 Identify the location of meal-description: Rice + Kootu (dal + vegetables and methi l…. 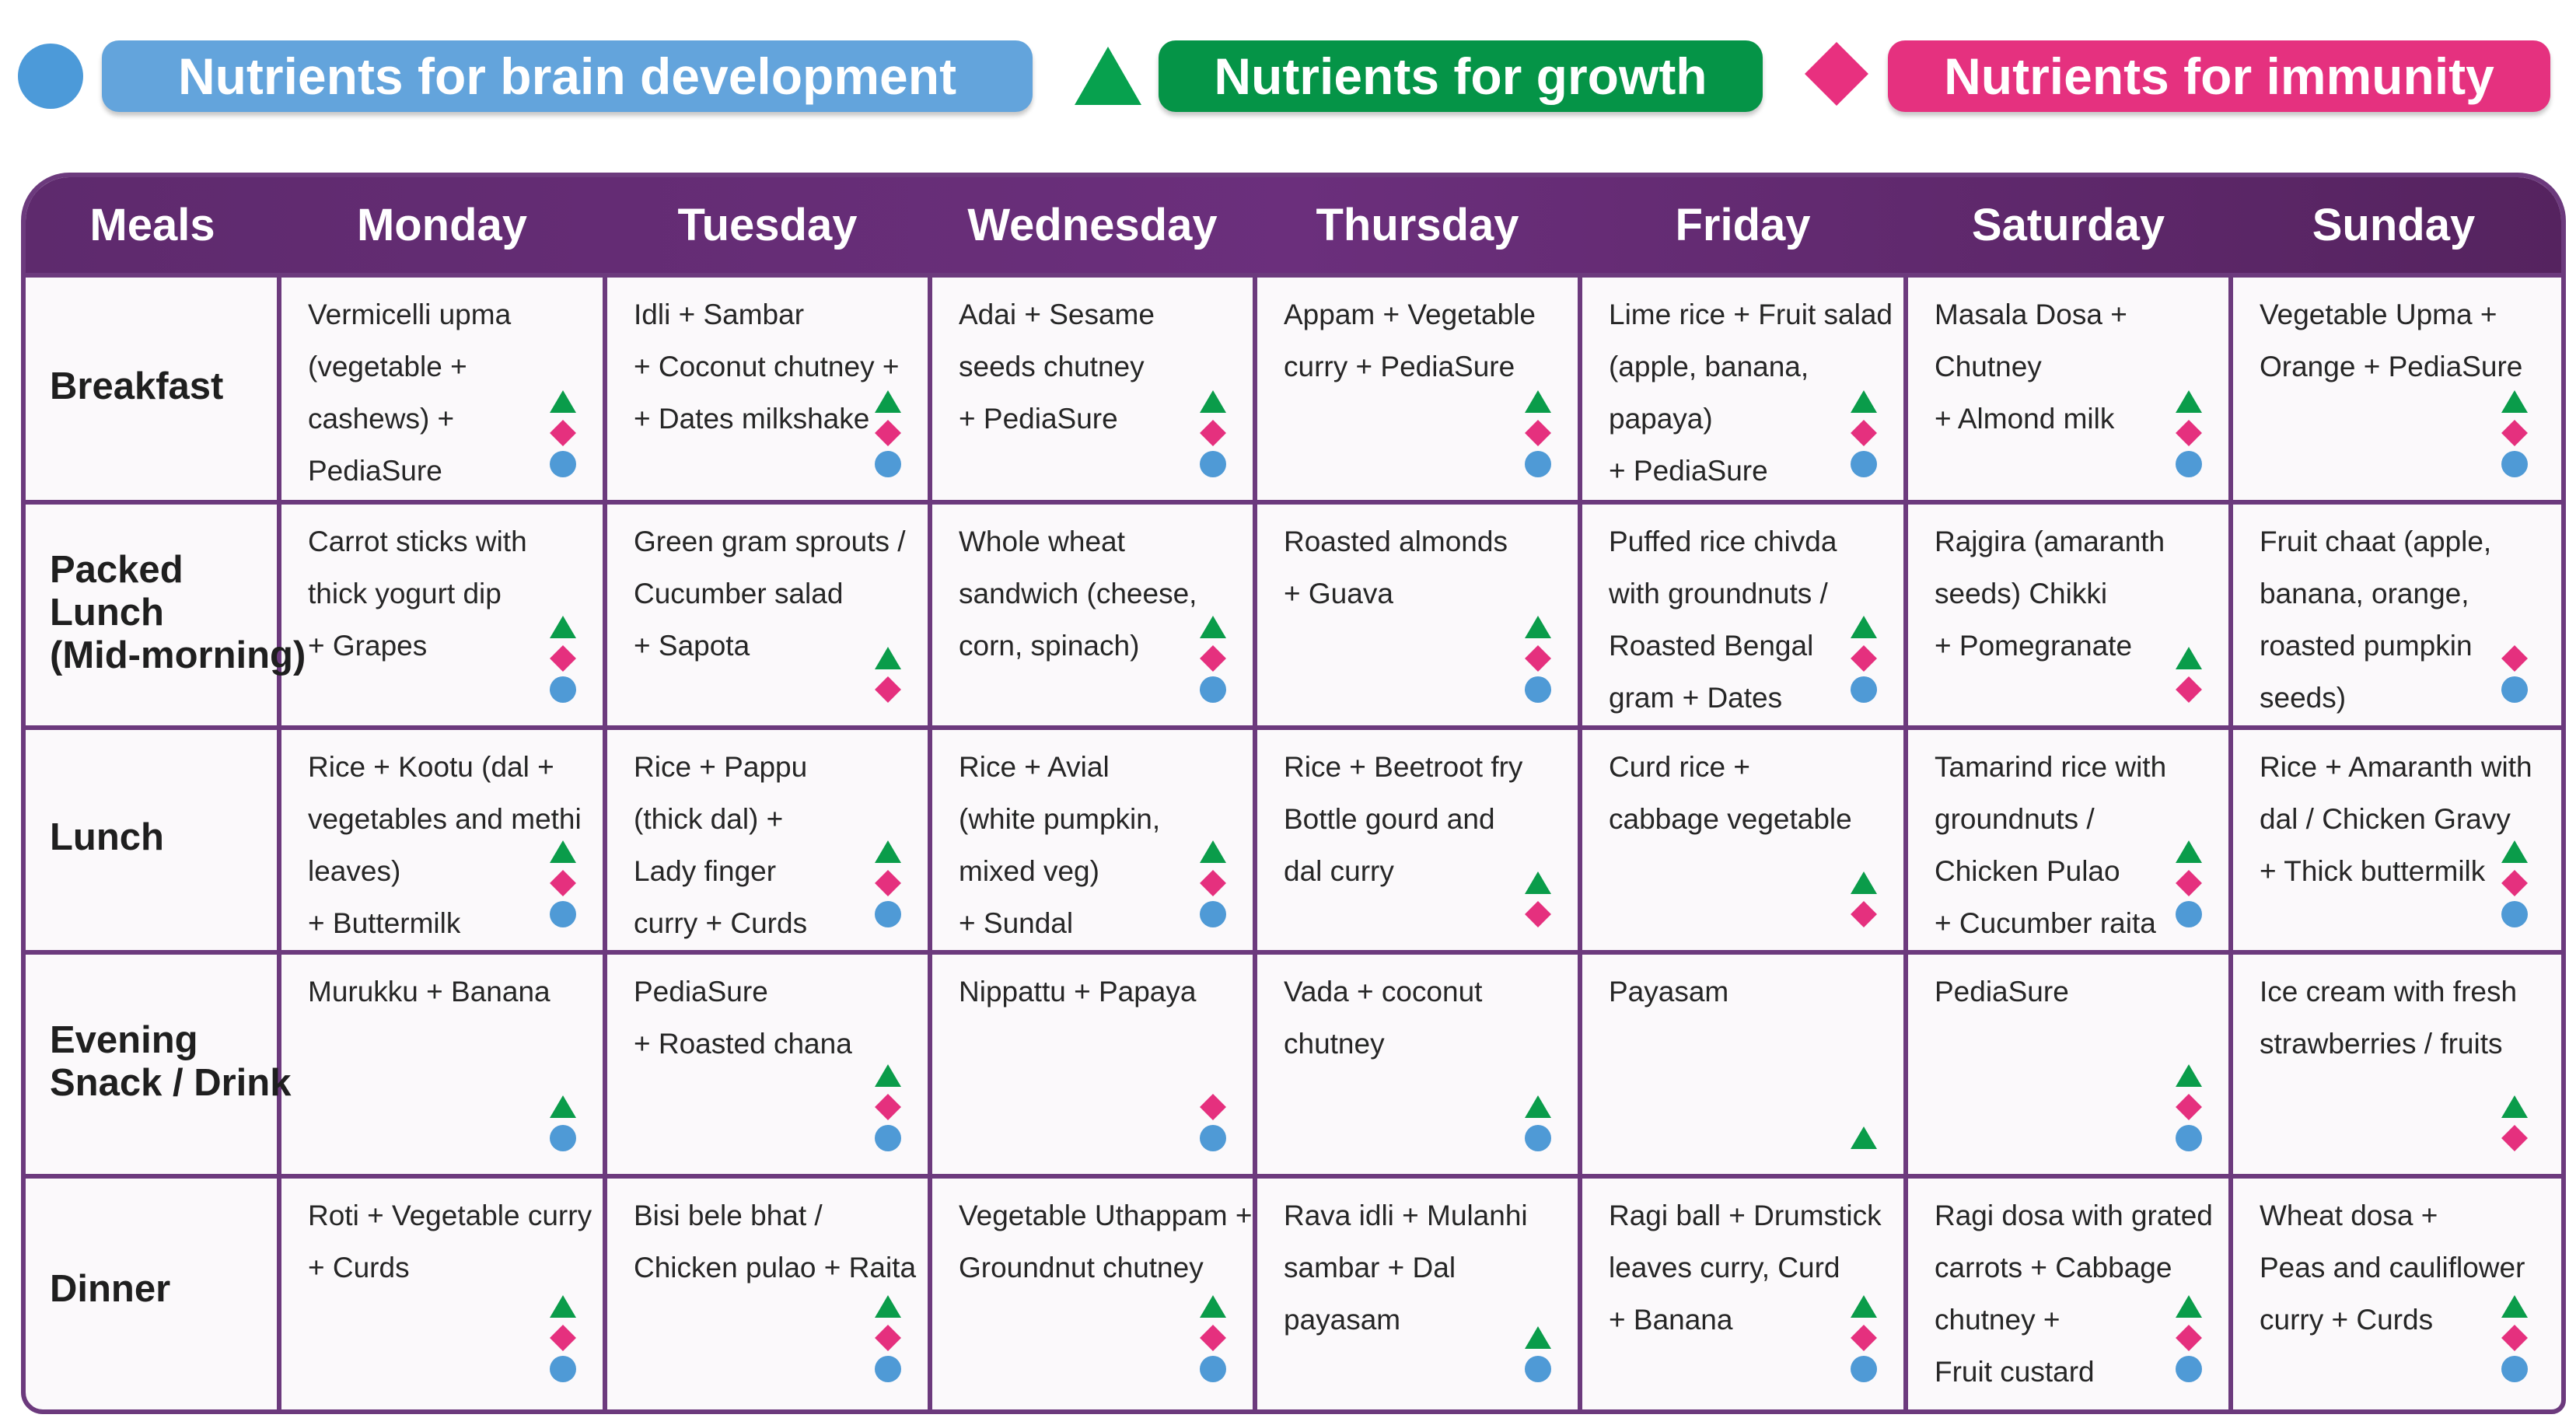
(452, 845).